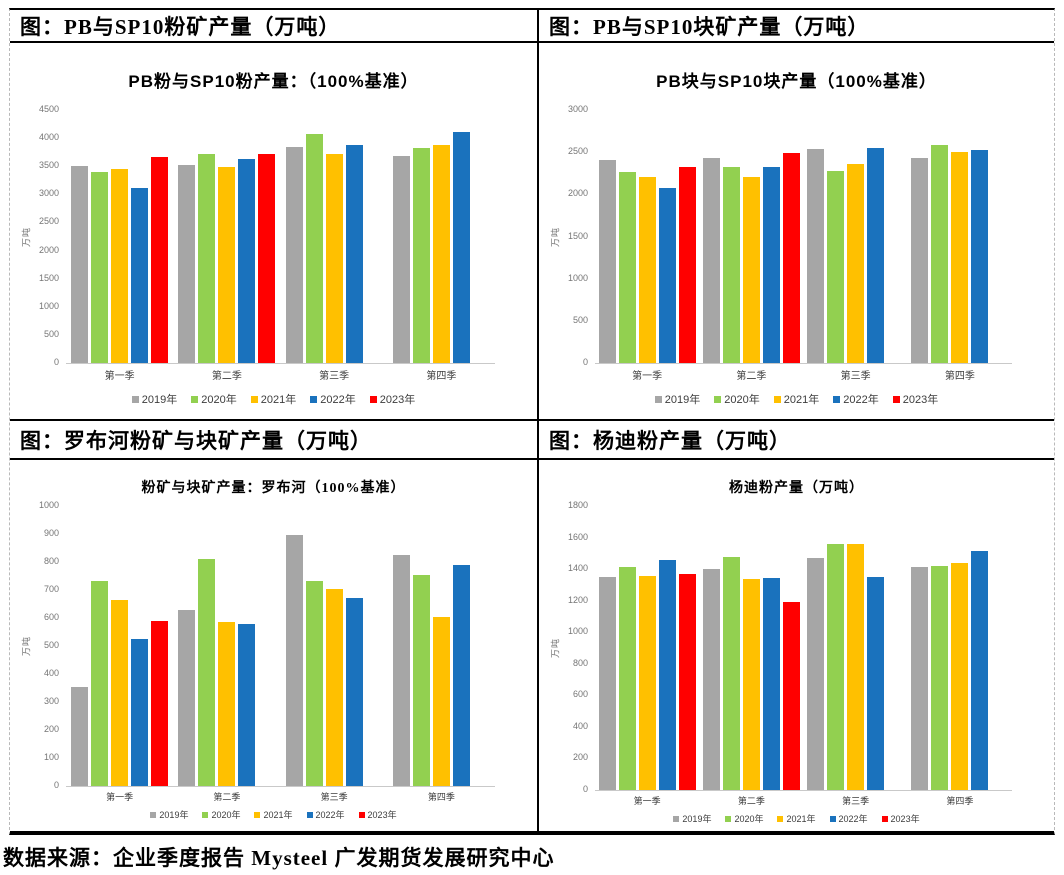  Describe the element at coordinates (51, 673) in the screenshot. I see `y-tick-label: 400` at that location.